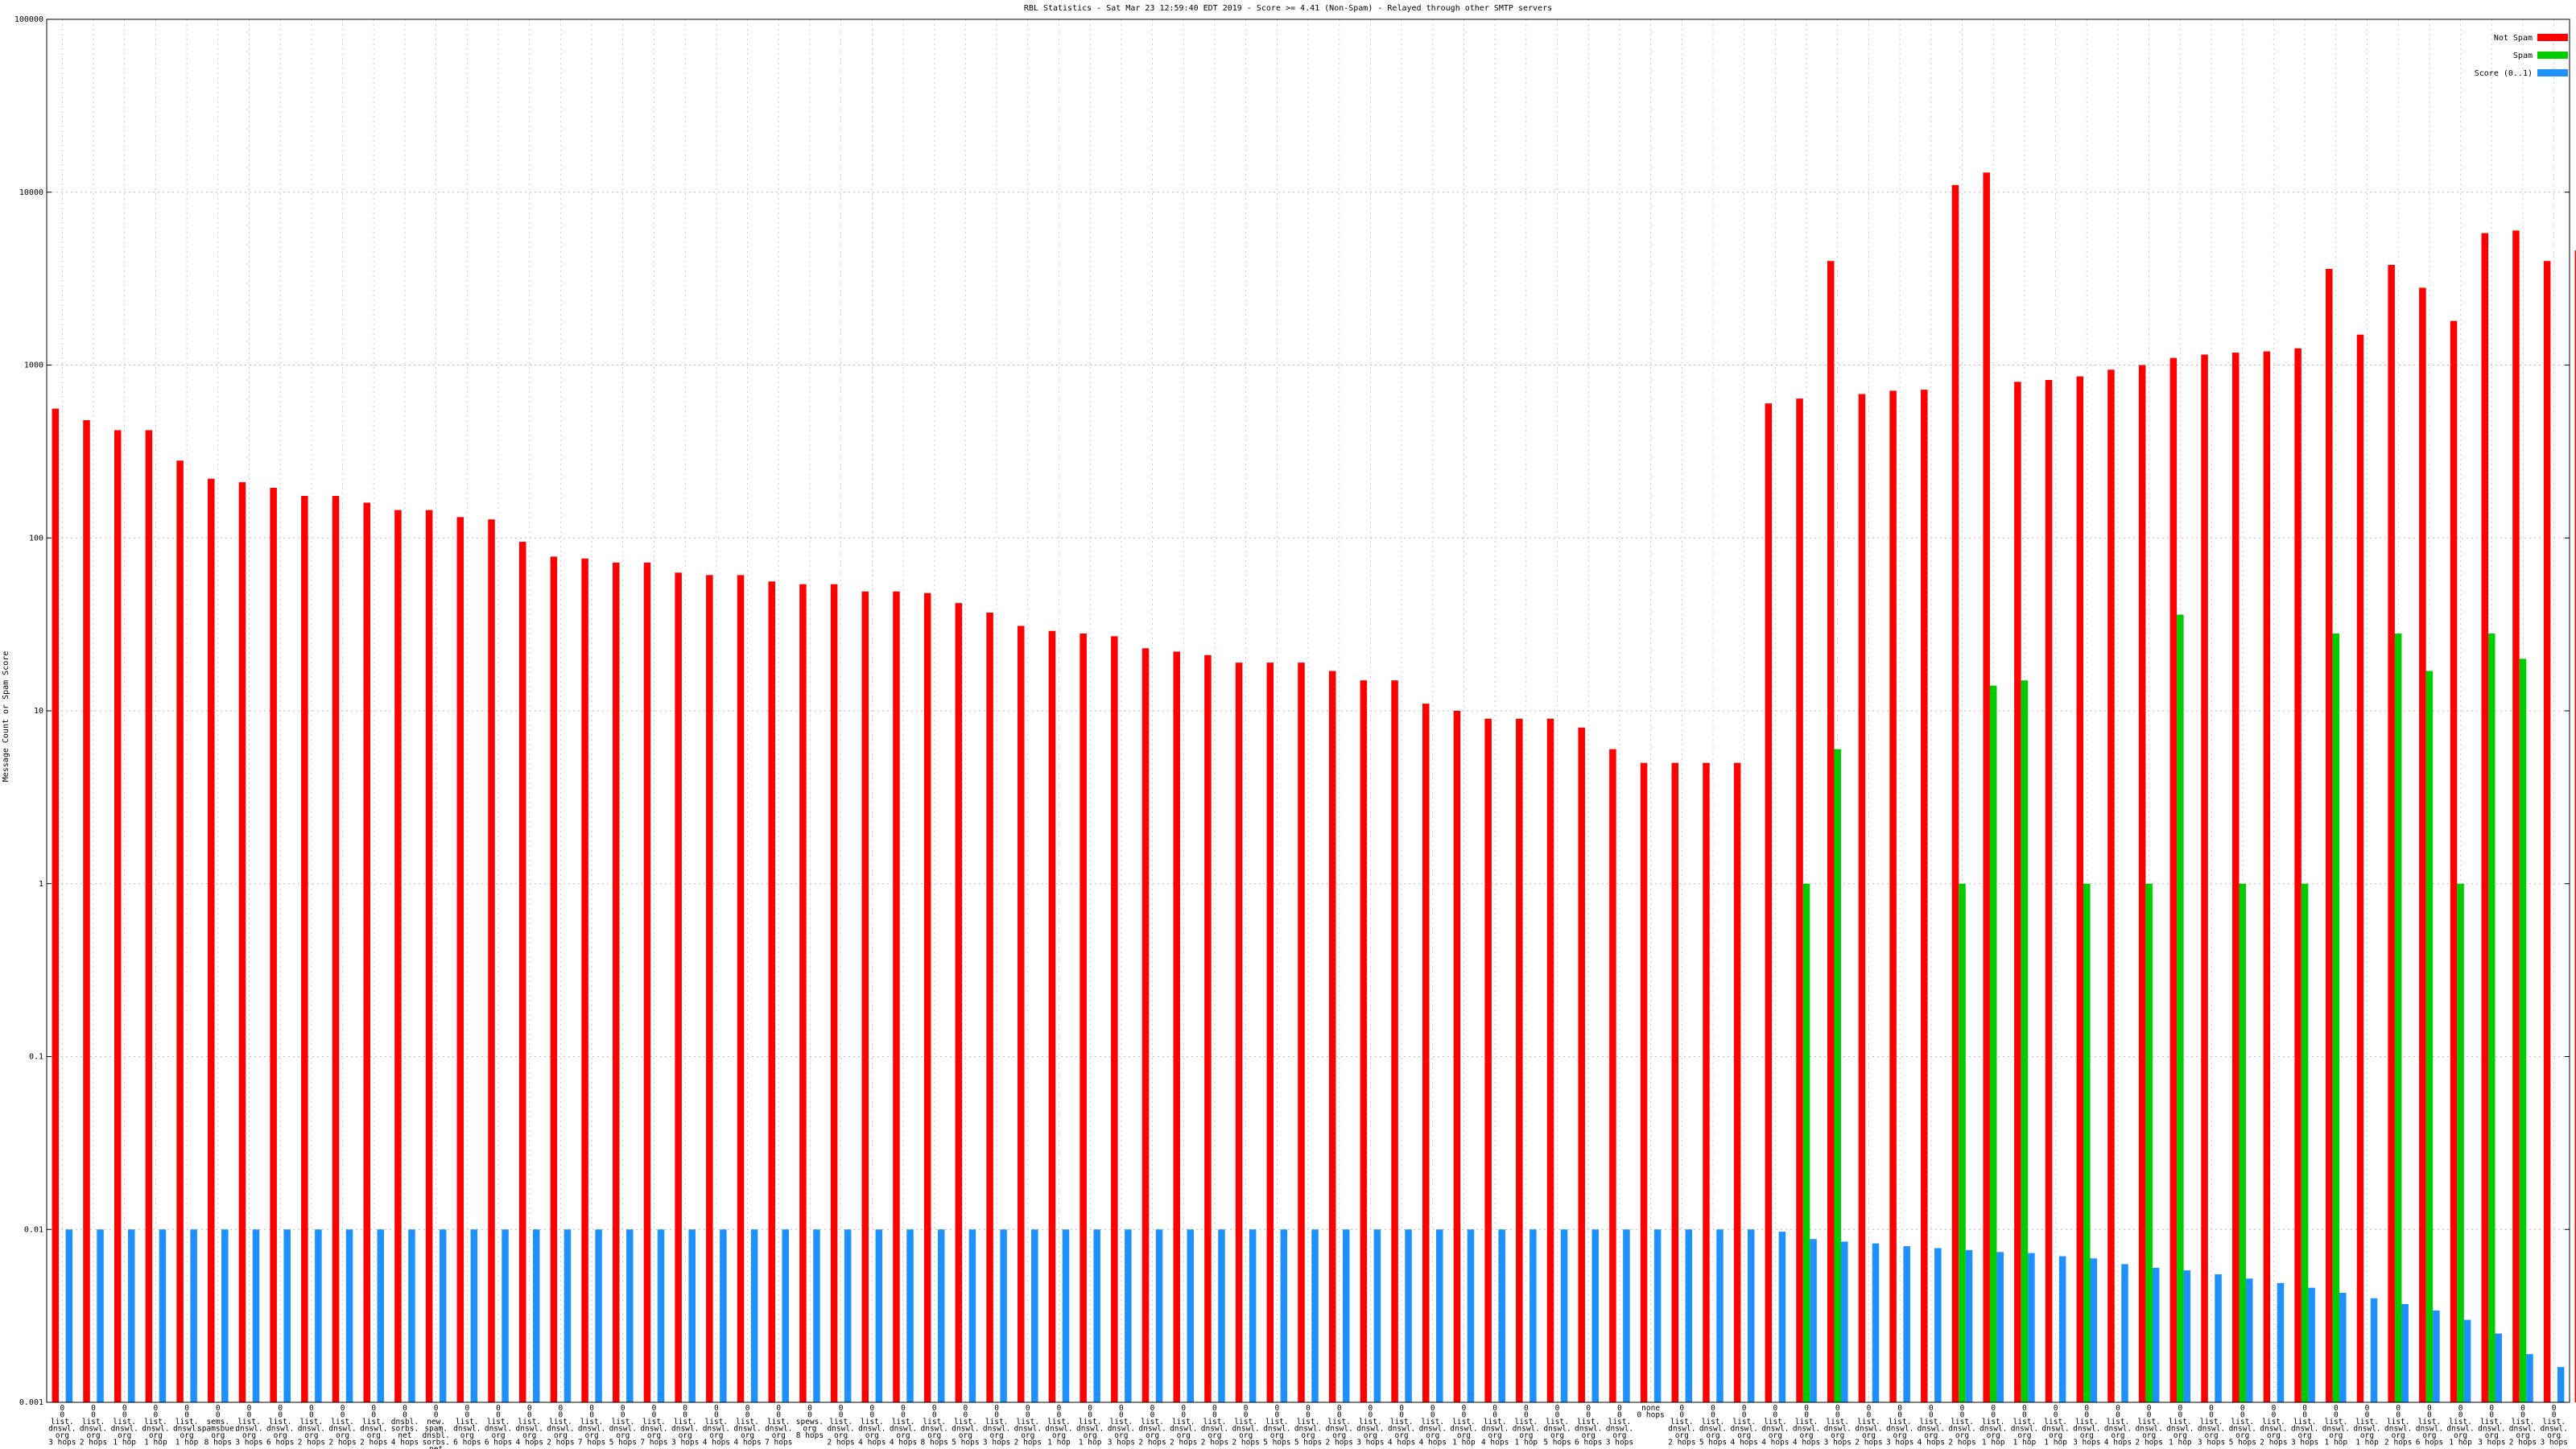 The image size is (2576, 1449). Describe the element at coordinates (1650, 1412) in the screenshot. I see `x-category-label: none 0 hops` at that location.